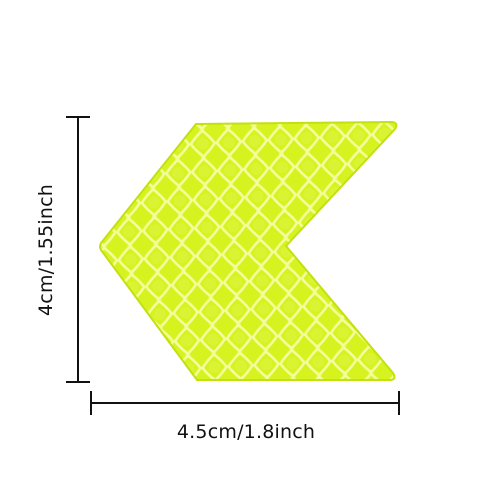 Image resolution: width=500 pixels, height=500 pixels. I want to click on width-label: 4.5cm/1.8inch, so click(246, 432).